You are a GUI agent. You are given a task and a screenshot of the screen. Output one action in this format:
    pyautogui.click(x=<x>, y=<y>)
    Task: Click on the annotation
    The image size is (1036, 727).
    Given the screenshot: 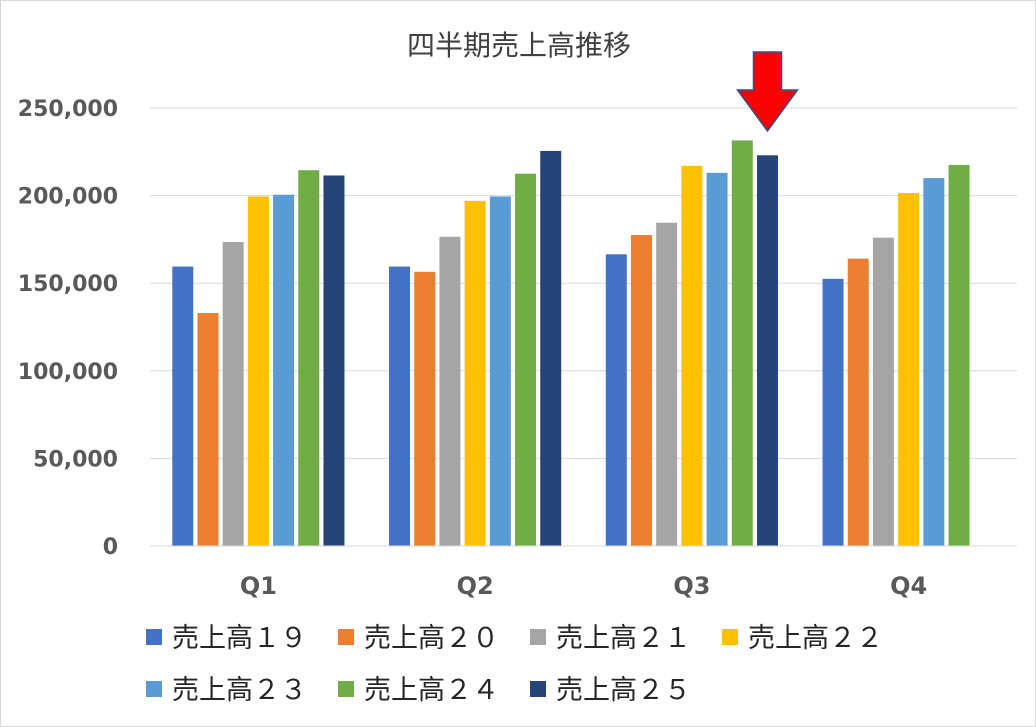 What is the action you would take?
    pyautogui.click(x=767, y=92)
    